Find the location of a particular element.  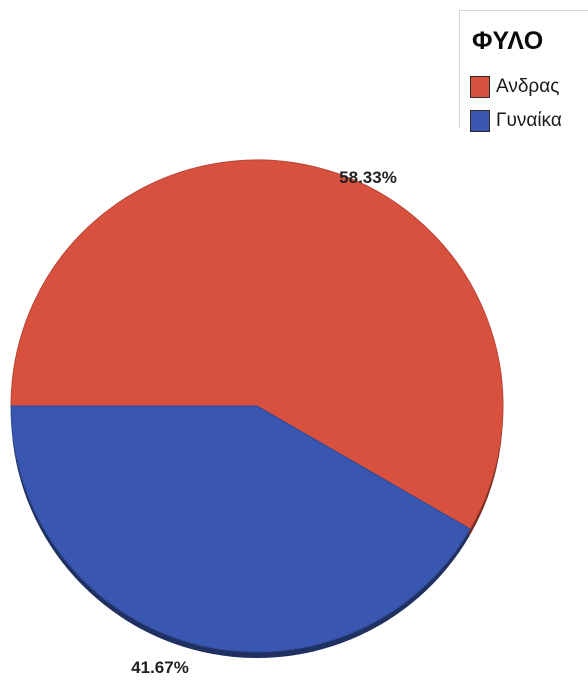

legend-swatch-male is located at coordinates (480, 87).